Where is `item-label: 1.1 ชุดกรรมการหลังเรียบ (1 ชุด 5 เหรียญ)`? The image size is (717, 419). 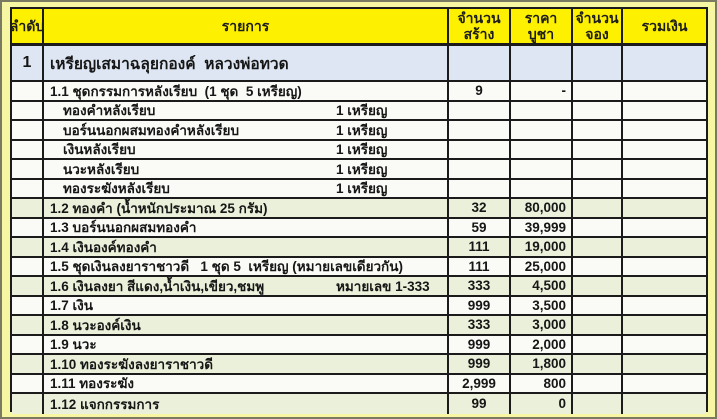
item-label: 1.1 ชุดกรรมการหลังเรียบ (1 ชุด 5 เหรียญ) is located at coordinates (176, 91).